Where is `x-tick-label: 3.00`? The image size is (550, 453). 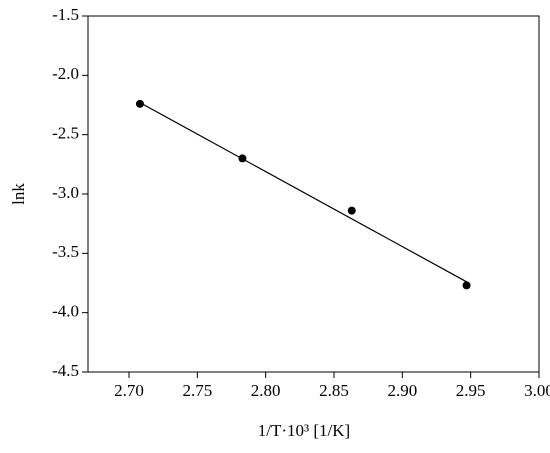 x-tick-label: 3.00 is located at coordinates (537, 390).